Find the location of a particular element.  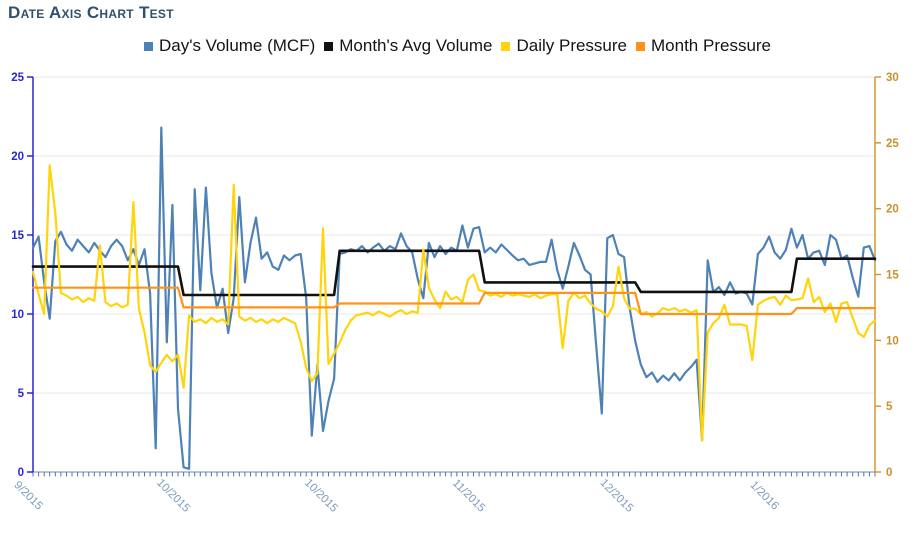

series-line-month-pressure is located at coordinates (454, 301).